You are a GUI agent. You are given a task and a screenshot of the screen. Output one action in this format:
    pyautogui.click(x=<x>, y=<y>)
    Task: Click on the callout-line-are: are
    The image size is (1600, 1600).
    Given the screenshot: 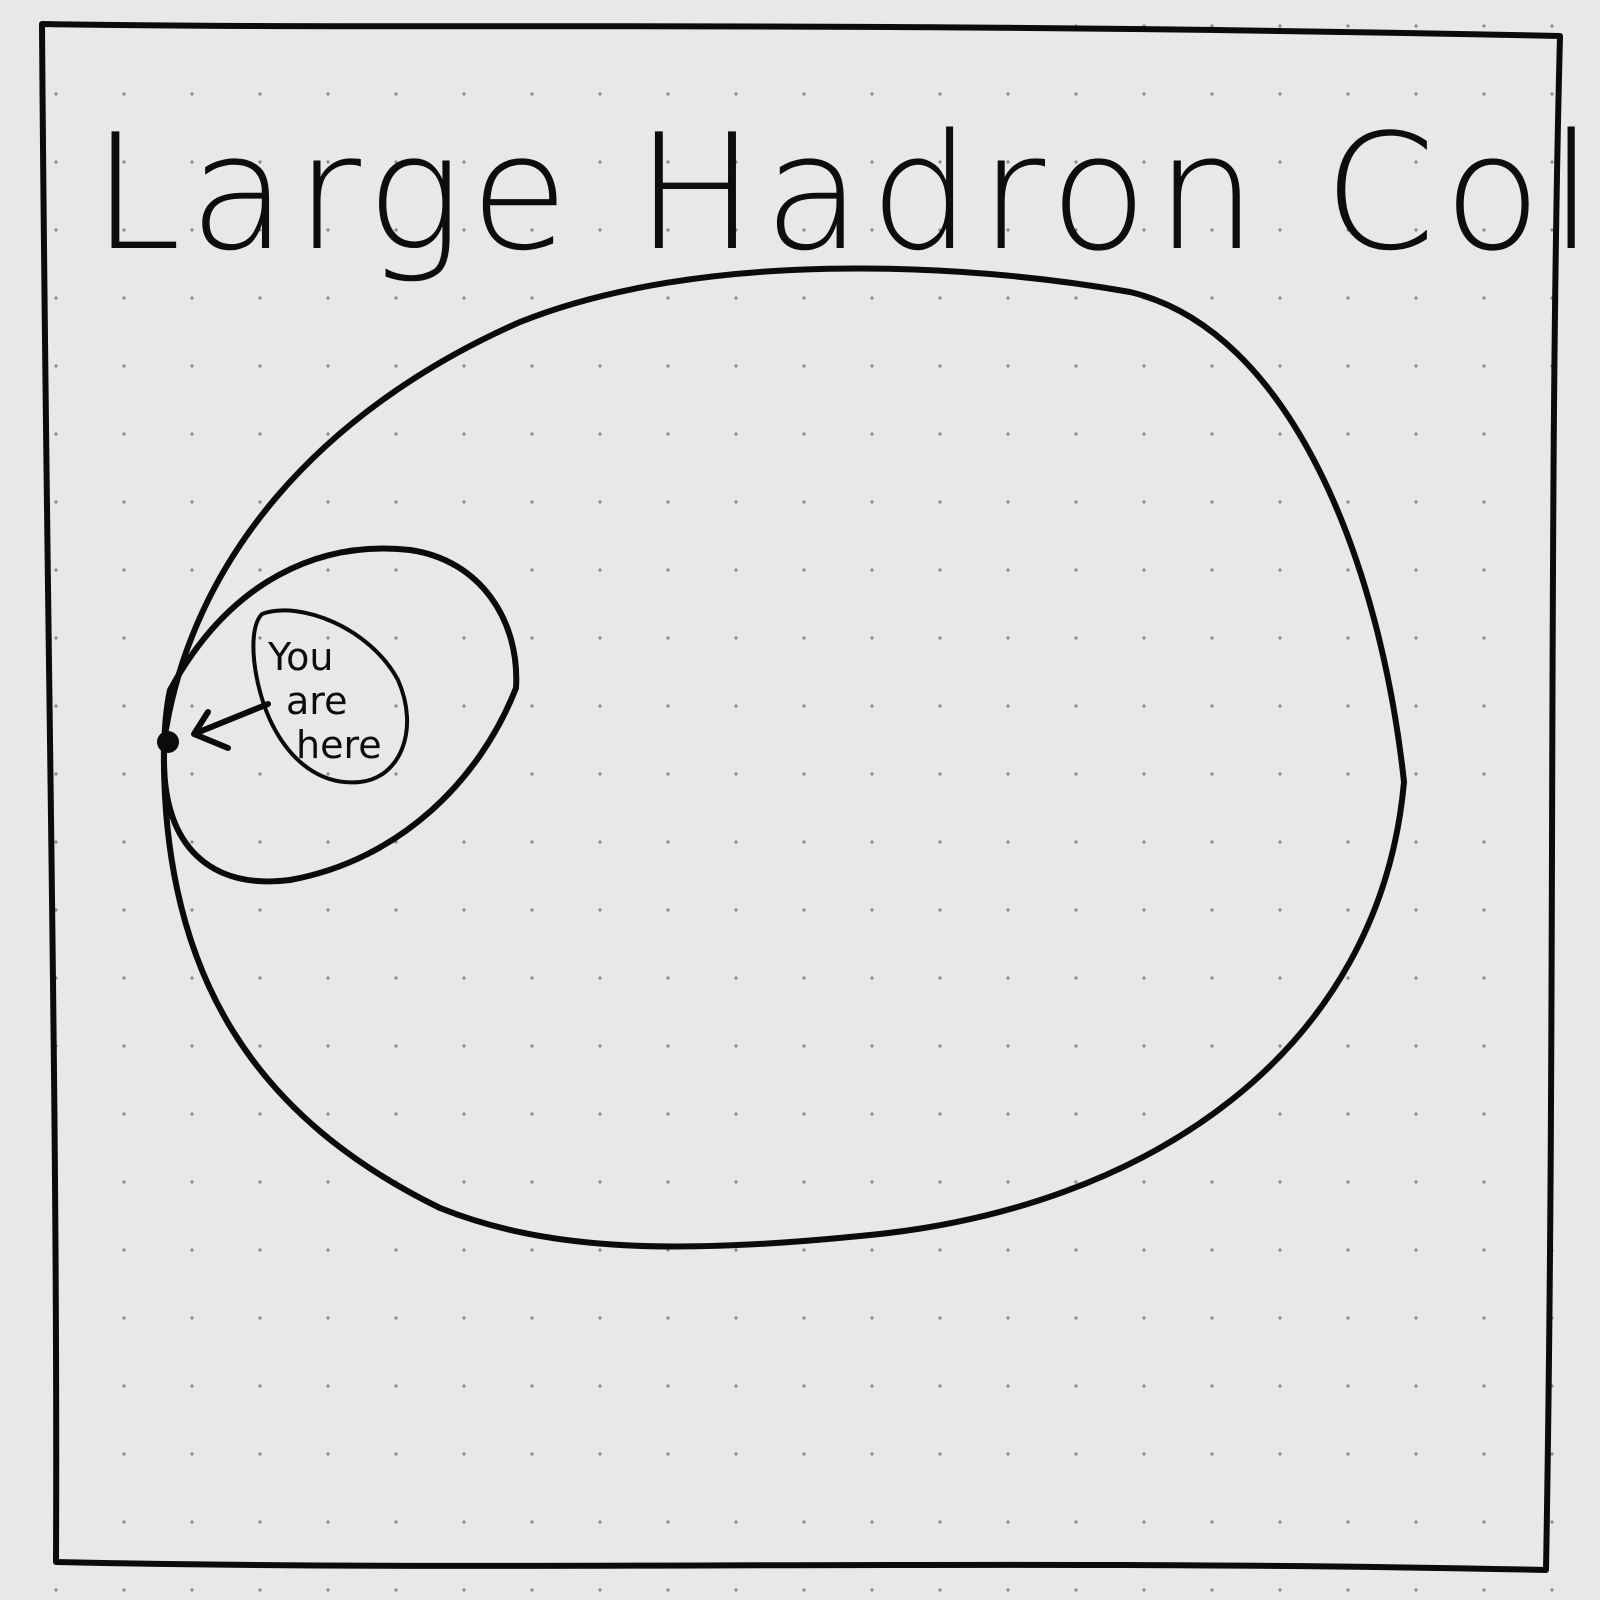 What is the action you would take?
    pyautogui.click(x=316, y=701)
    